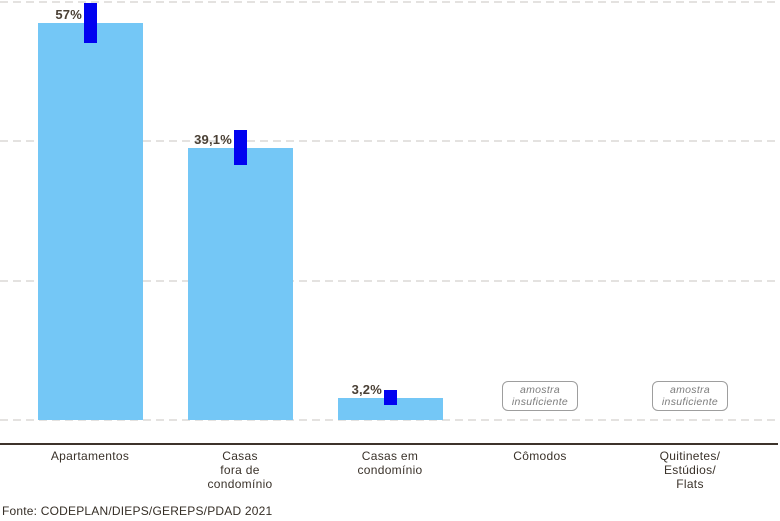 This screenshot has height=521, width=780. I want to click on error-bar-casas-em-condominio, so click(390, 398).